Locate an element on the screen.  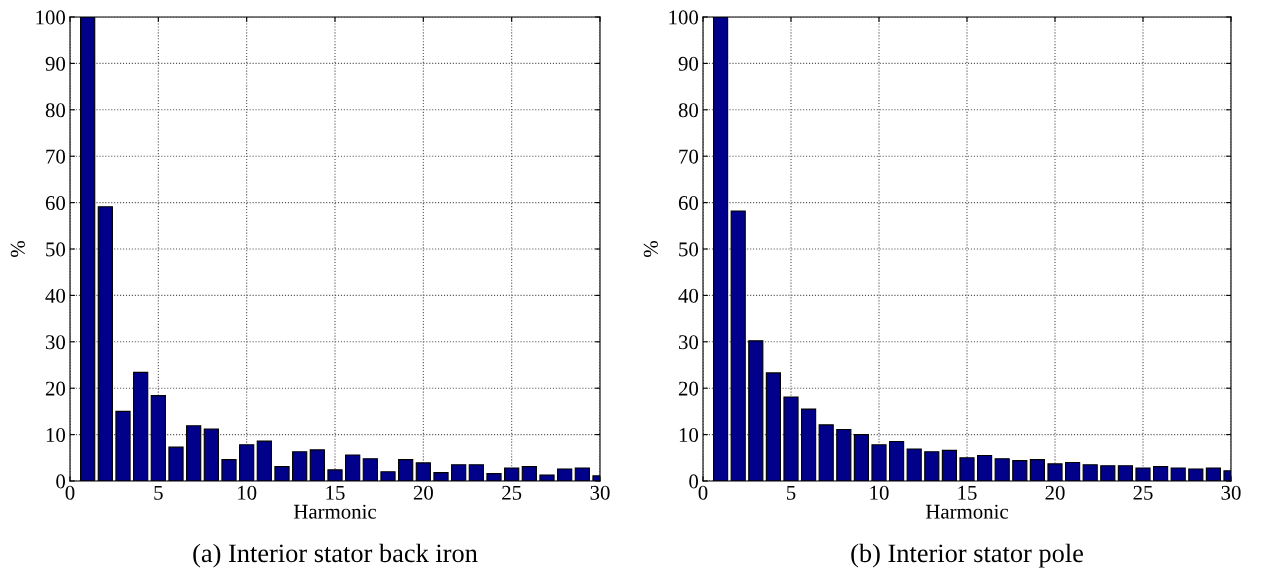
text: (b) Interior stator pole is located at coordinates (967, 555).